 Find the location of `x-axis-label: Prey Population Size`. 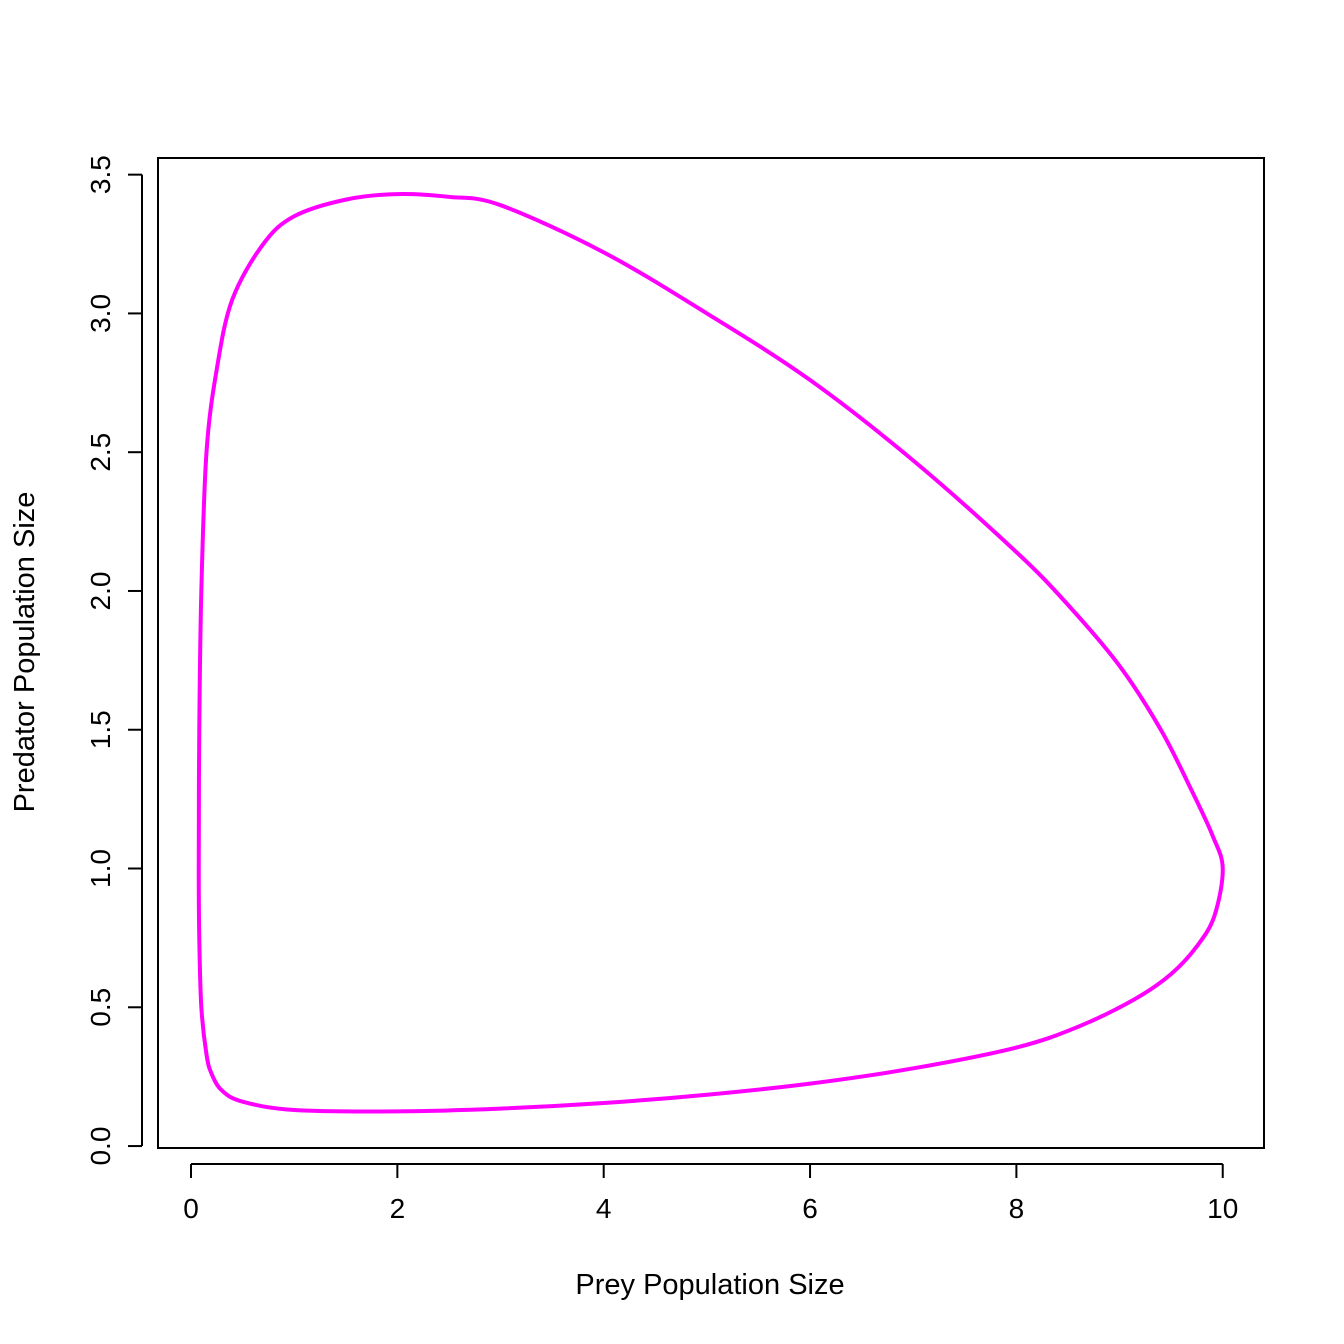

x-axis-label: Prey Population Size is located at coordinates (709, 1285).